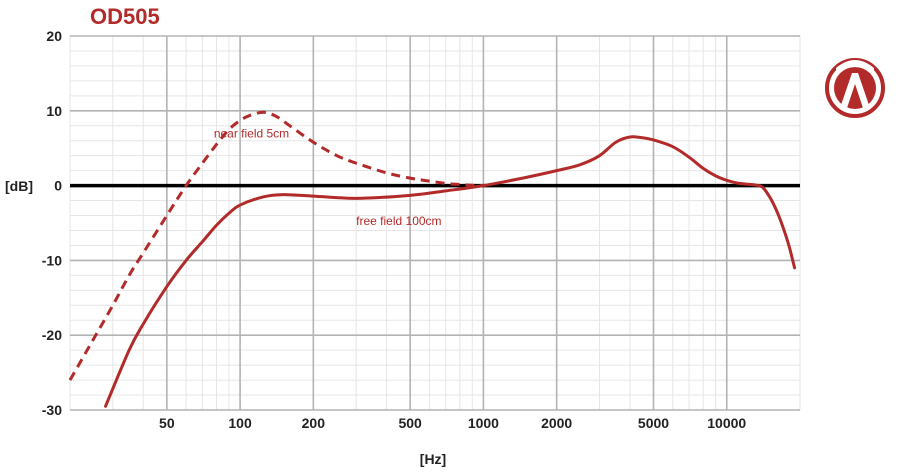 The image size is (900, 472). Describe the element at coordinates (653, 423) in the screenshot. I see `x-tick-label: 5000` at that location.